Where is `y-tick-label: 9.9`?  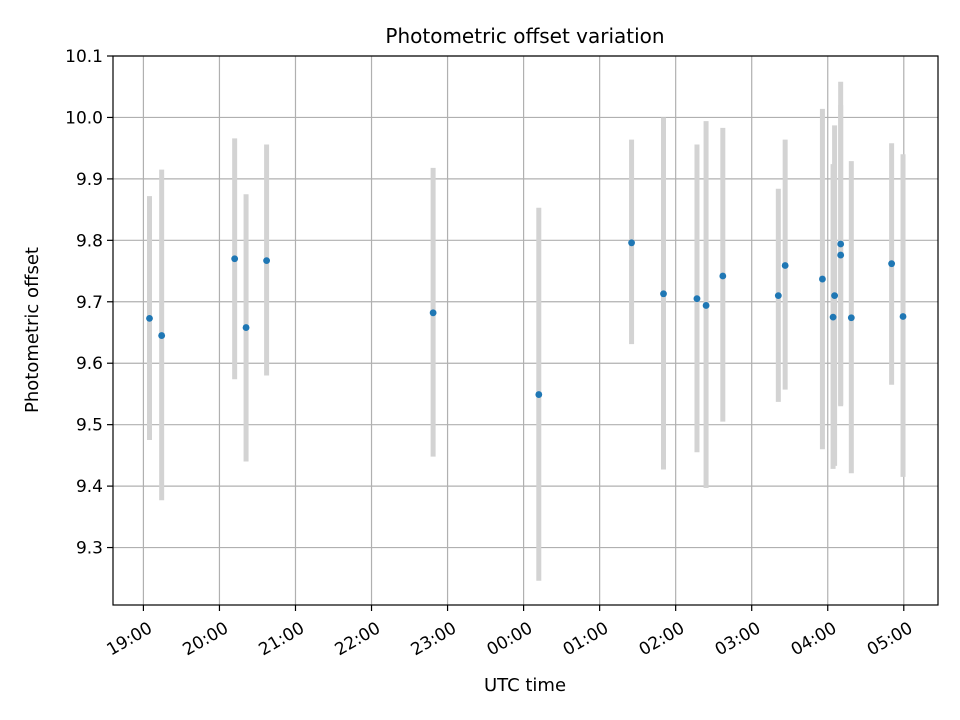
y-tick-label: 9.9 is located at coordinates (89, 180).